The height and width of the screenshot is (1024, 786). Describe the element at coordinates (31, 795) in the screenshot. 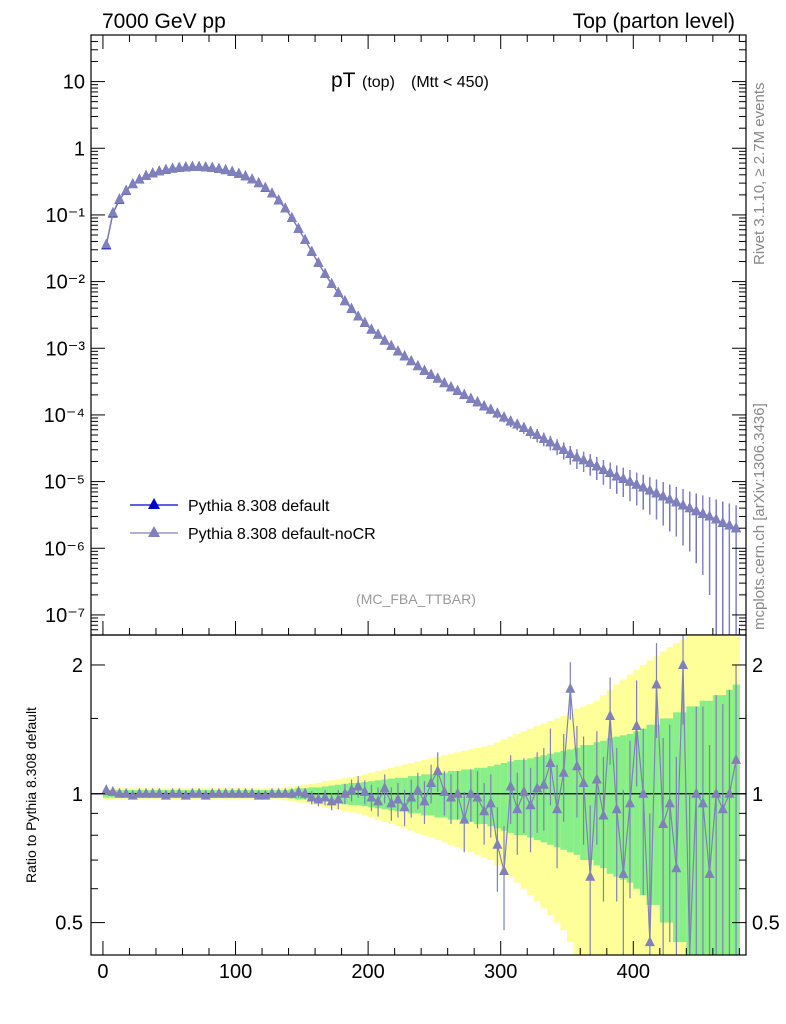

I see `ratio-ylabel: Ratio to Pythia 8.308 default` at that location.